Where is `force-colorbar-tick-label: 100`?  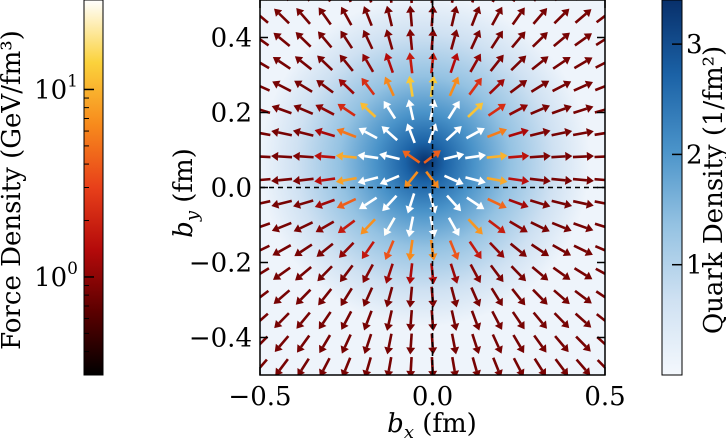
force-colorbar-tick-label: 100 is located at coordinates (56, 276).